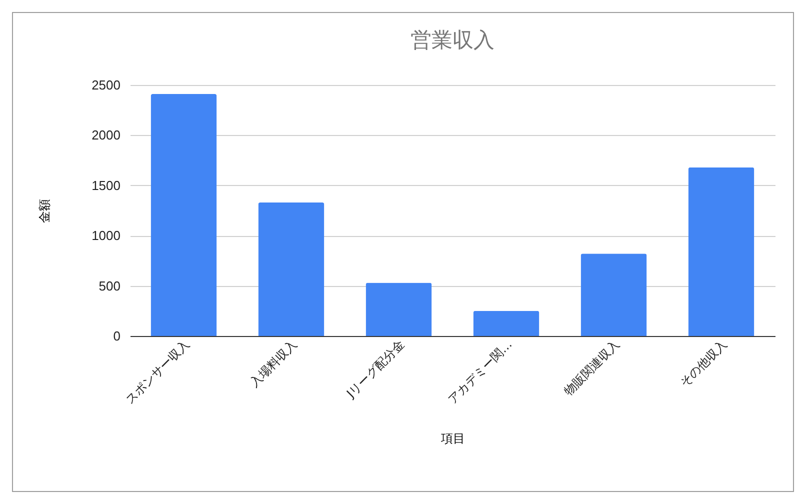 The width and height of the screenshot is (807, 504). Describe the element at coordinates (45, 211) in the screenshot. I see `y-axis-title: 金額` at that location.